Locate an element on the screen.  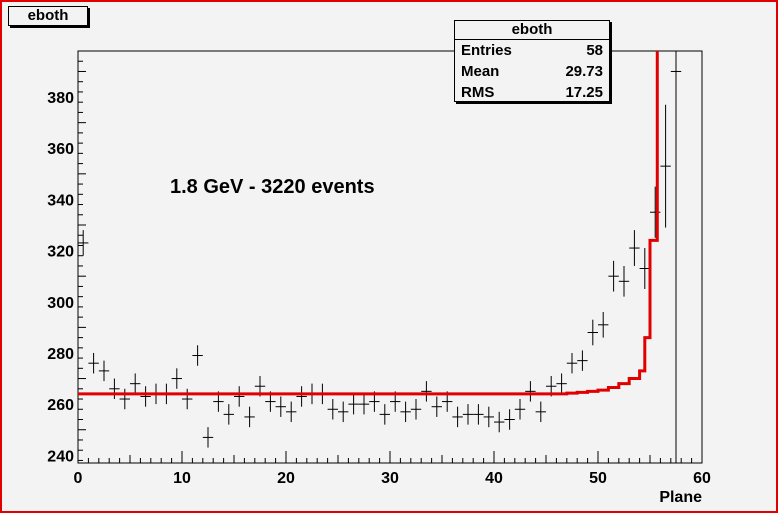
stats-label: Entries is located at coordinates (486, 50).